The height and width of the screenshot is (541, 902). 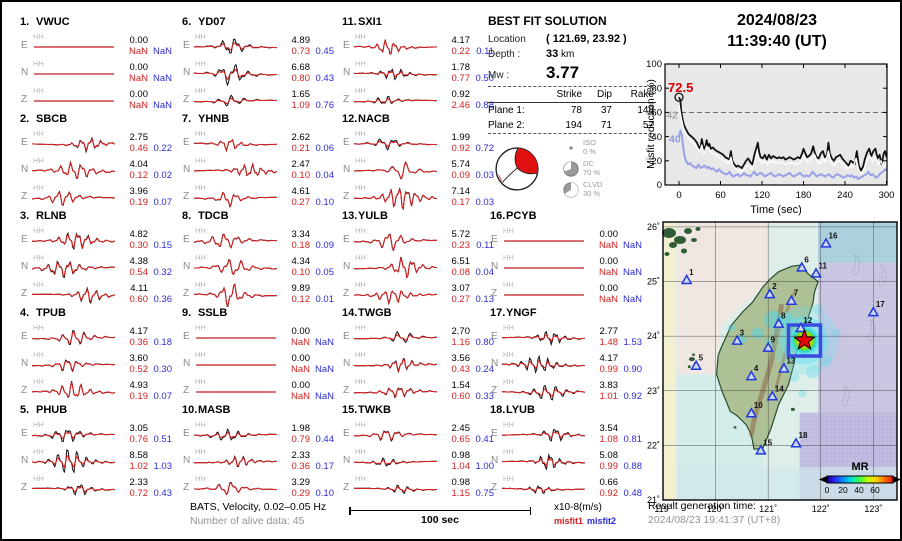 What do you see at coordinates (301, 299) in the screenshot?
I see `misfit1-value: 0.12` at bounding box center [301, 299].